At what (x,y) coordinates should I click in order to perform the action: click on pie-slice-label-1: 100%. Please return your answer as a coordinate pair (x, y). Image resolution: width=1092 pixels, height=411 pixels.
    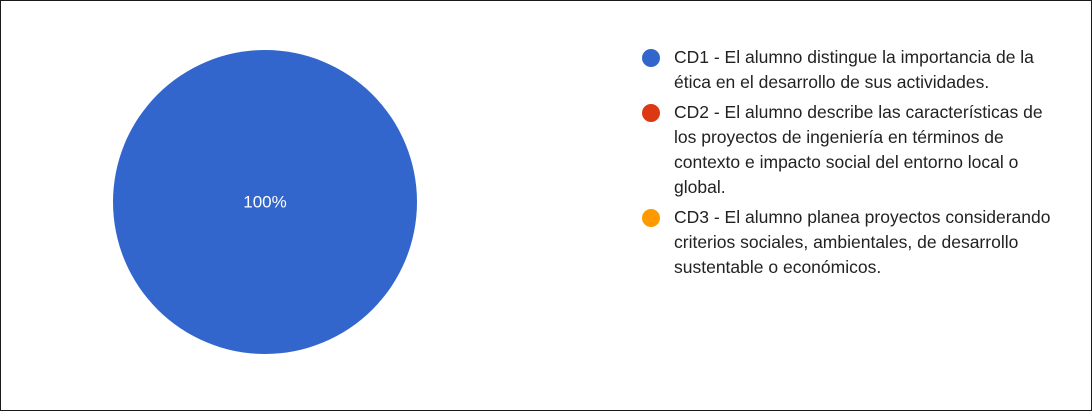
    Looking at the image, I should click on (264, 202).